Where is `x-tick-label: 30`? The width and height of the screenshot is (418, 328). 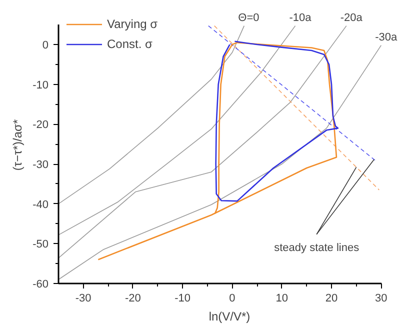
x-tick-label: 30 is located at coordinates (381, 298).